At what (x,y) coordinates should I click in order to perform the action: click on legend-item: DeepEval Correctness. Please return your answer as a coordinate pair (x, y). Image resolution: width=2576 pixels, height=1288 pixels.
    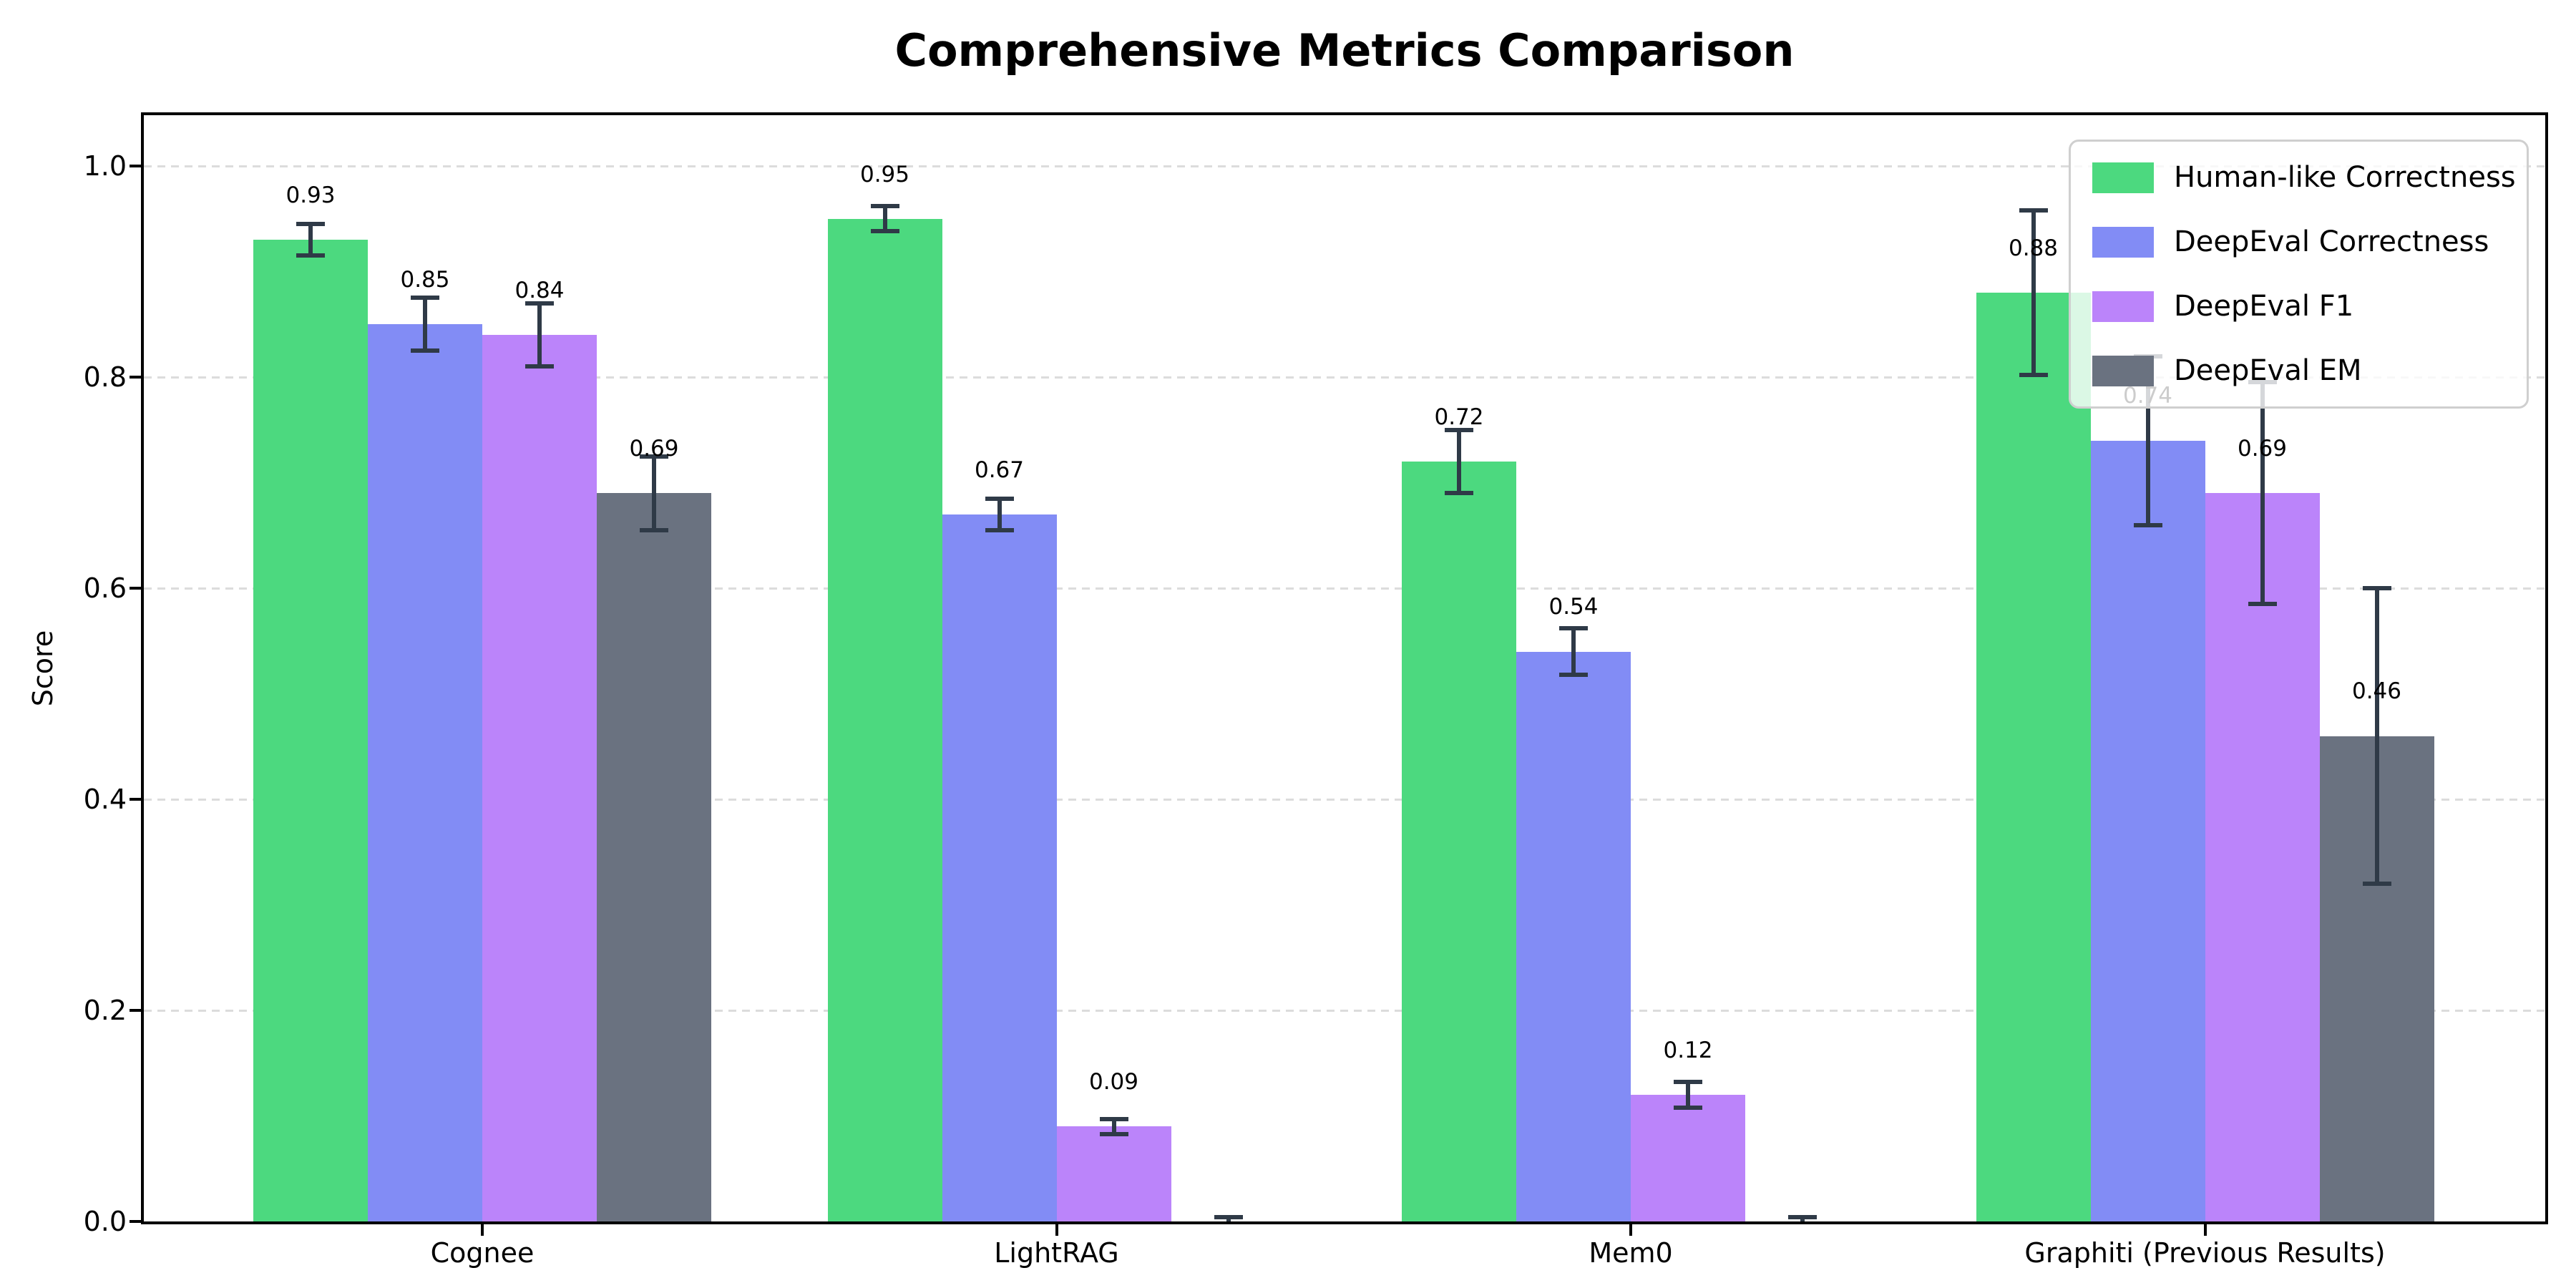
    Looking at the image, I should click on (2298, 242).